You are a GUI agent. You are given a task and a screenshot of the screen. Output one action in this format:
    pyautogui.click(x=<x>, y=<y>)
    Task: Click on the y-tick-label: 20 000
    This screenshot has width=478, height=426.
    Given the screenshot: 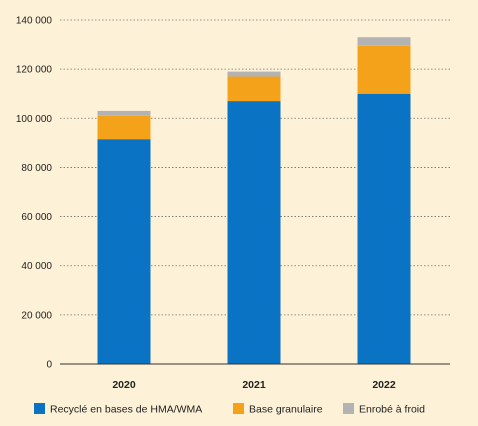 What is the action you would take?
    pyautogui.click(x=36, y=315)
    